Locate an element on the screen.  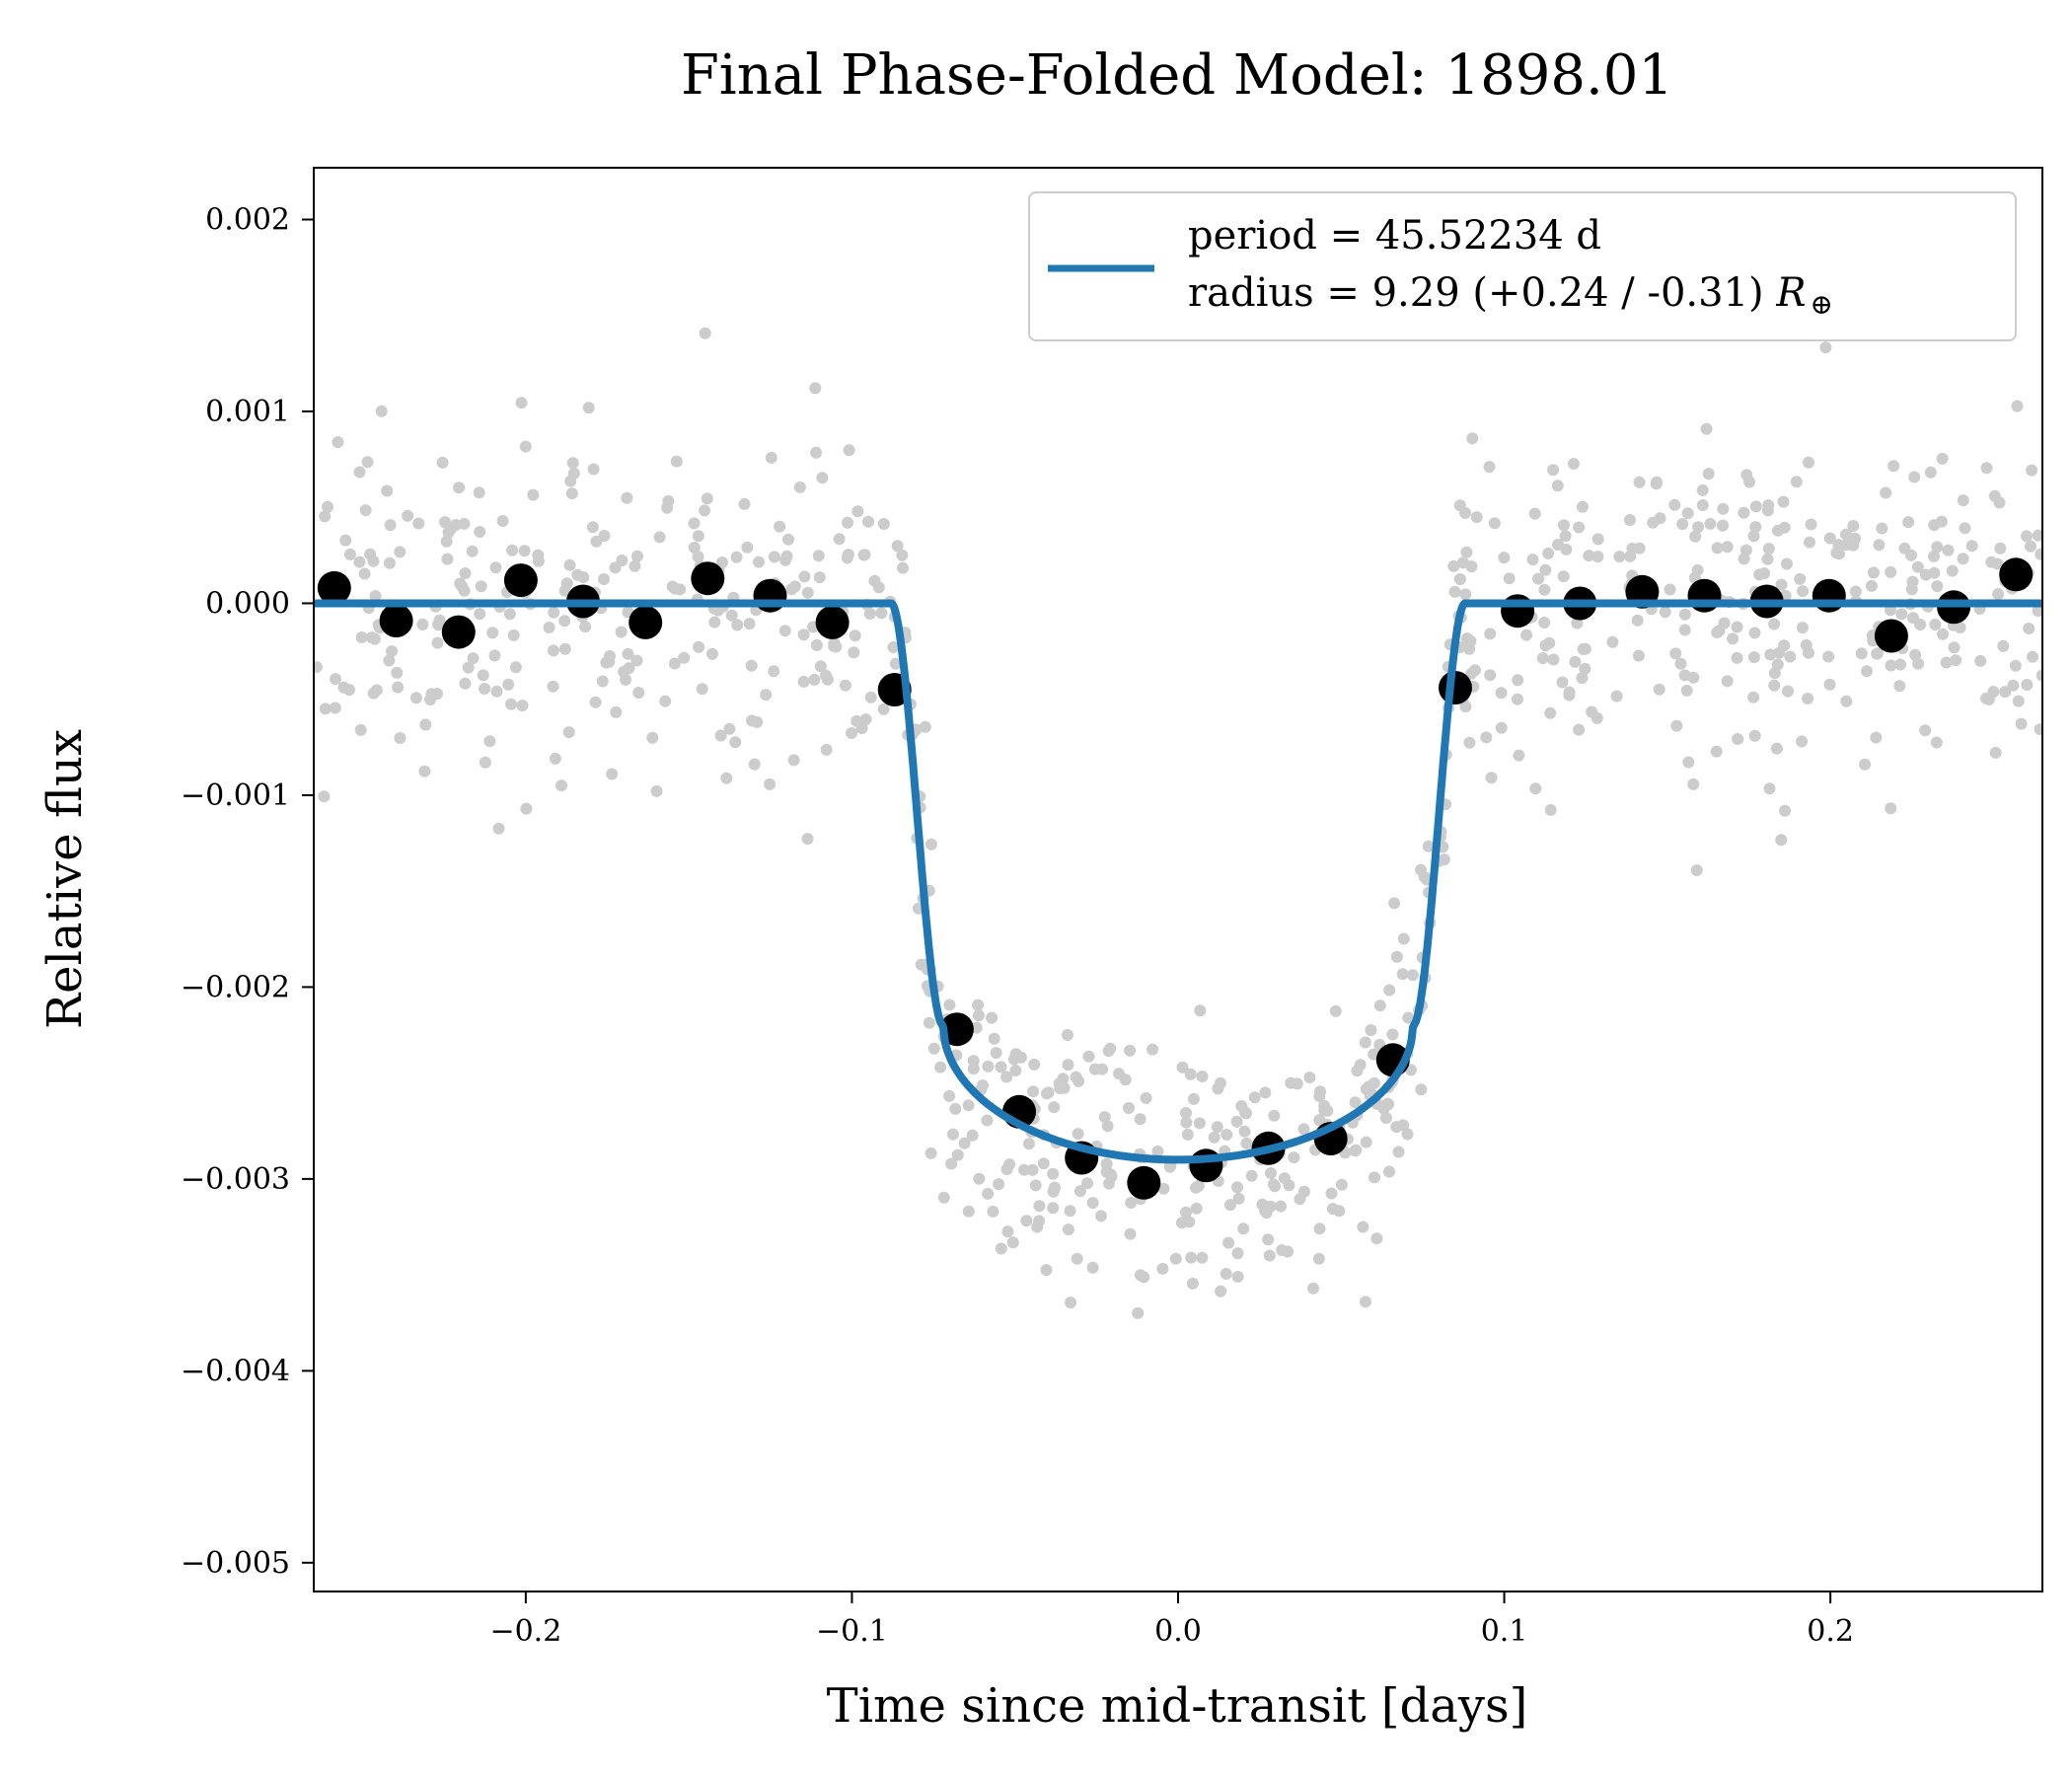
legend-radius-label: radius = 9.29 (+0.24 / -0.31) R ⊕ is located at coordinates (1511, 296).